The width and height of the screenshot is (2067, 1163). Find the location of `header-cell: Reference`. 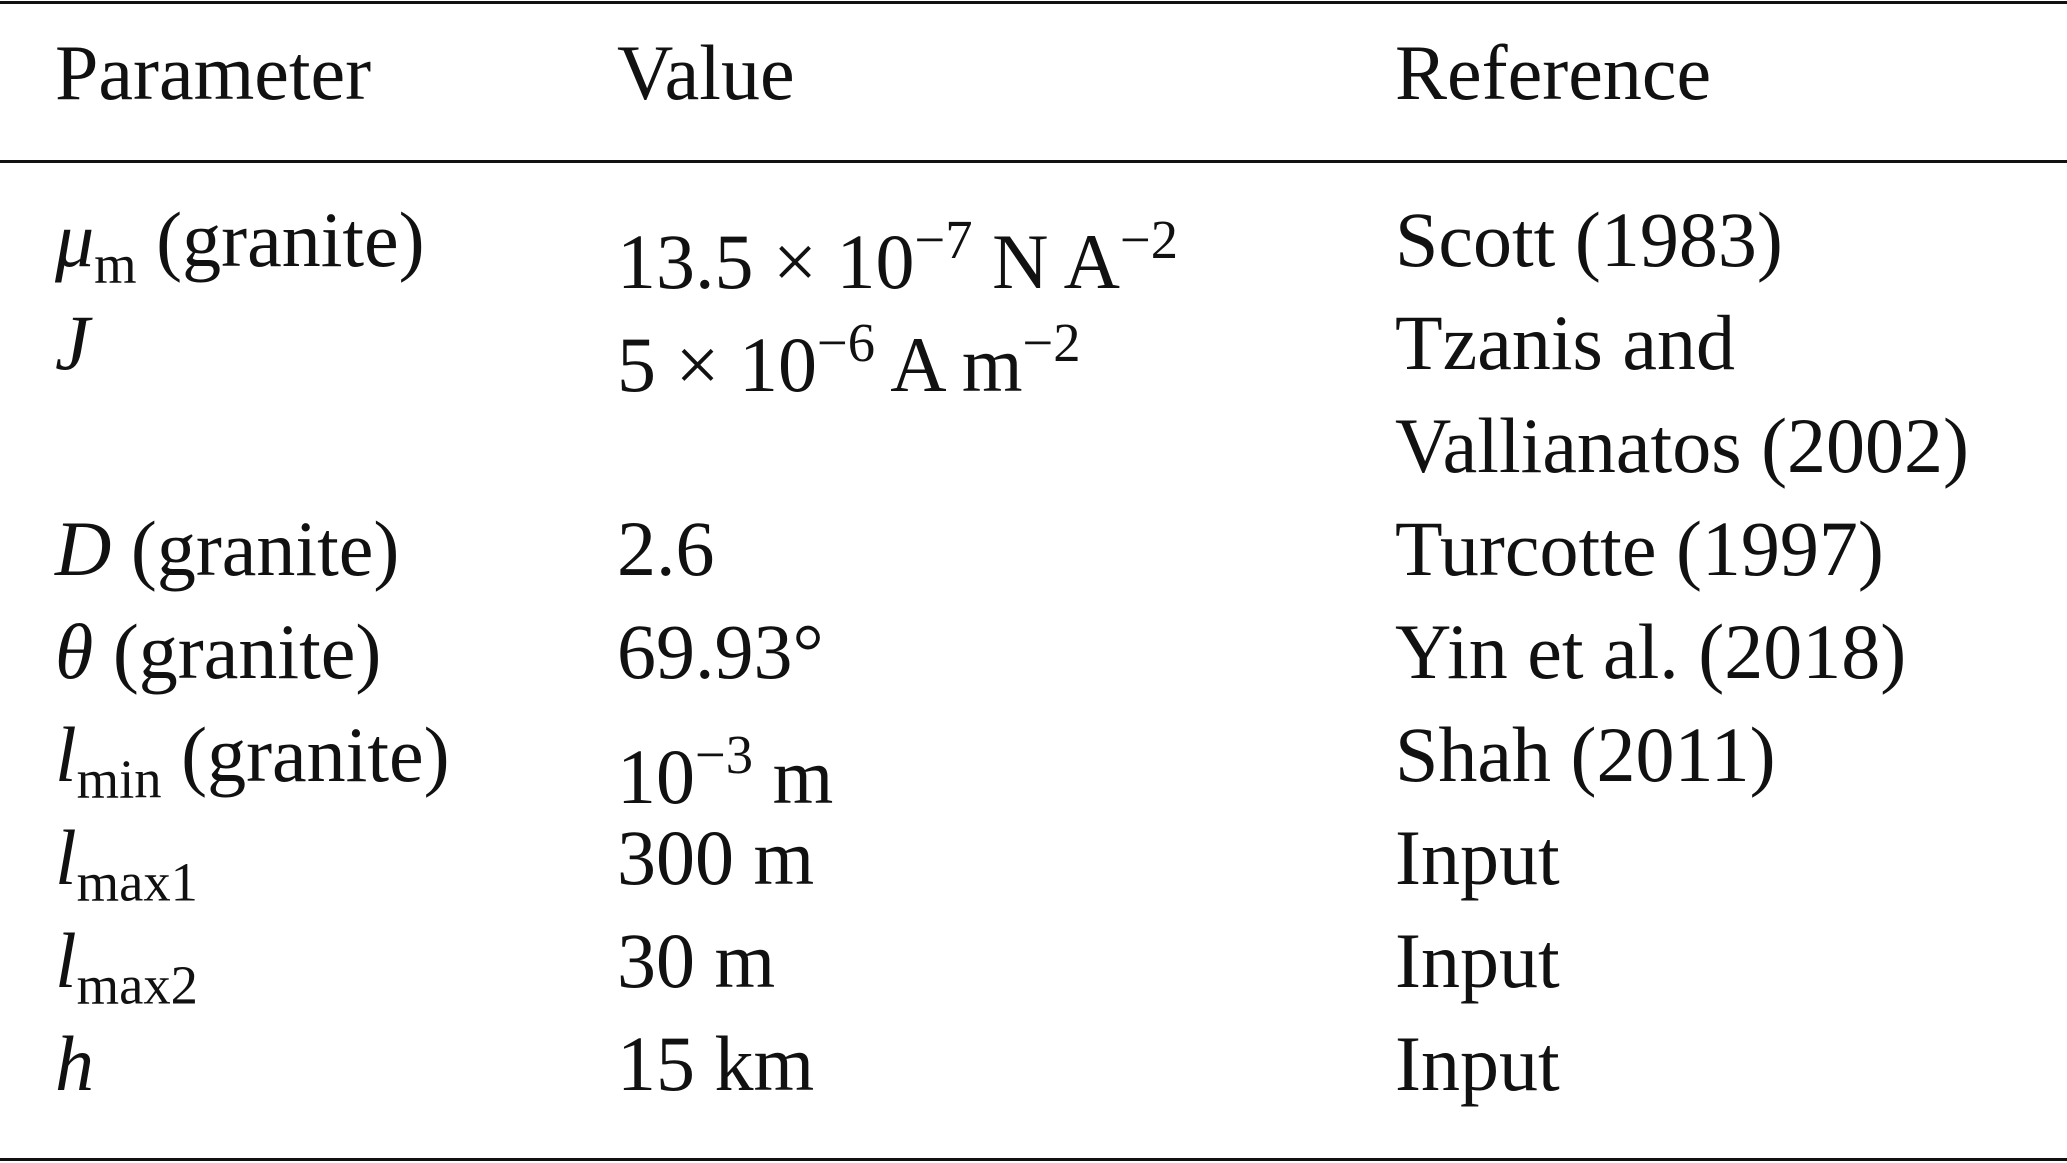

header-cell: Reference is located at coordinates (1553, 72).